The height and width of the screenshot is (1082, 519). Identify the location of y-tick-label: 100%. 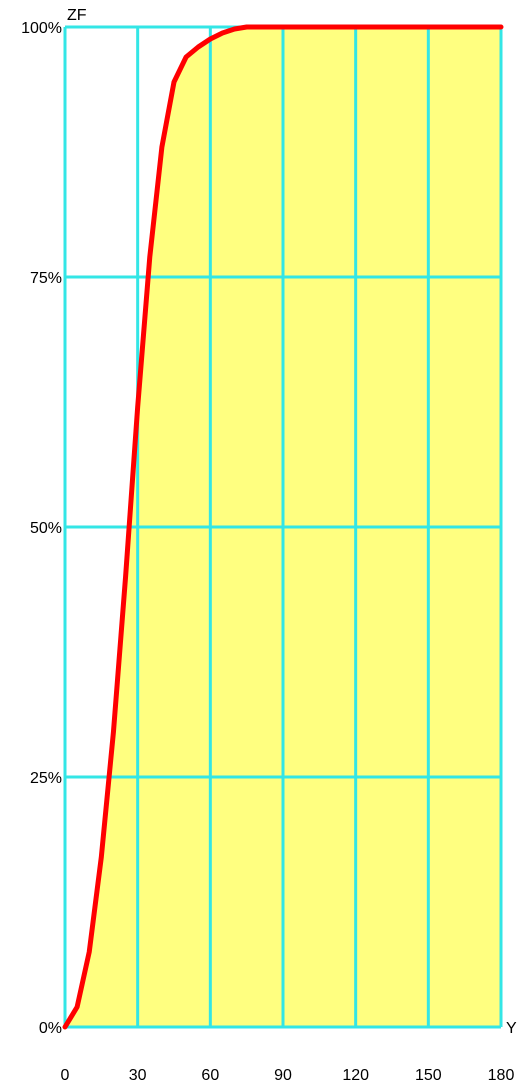
(41, 28).